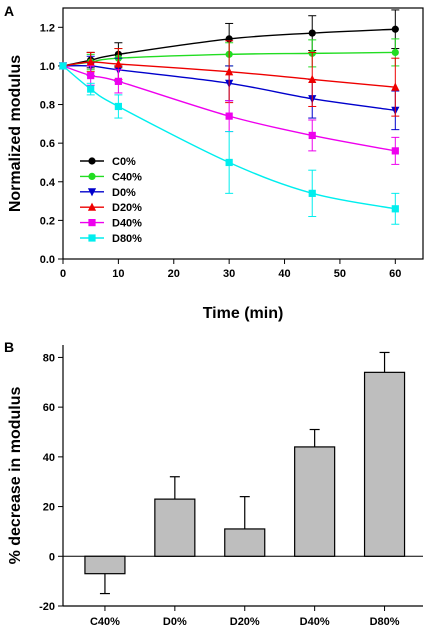 This screenshot has width=435, height=637. I want to click on y-tick-label: 0, so click(52, 557).